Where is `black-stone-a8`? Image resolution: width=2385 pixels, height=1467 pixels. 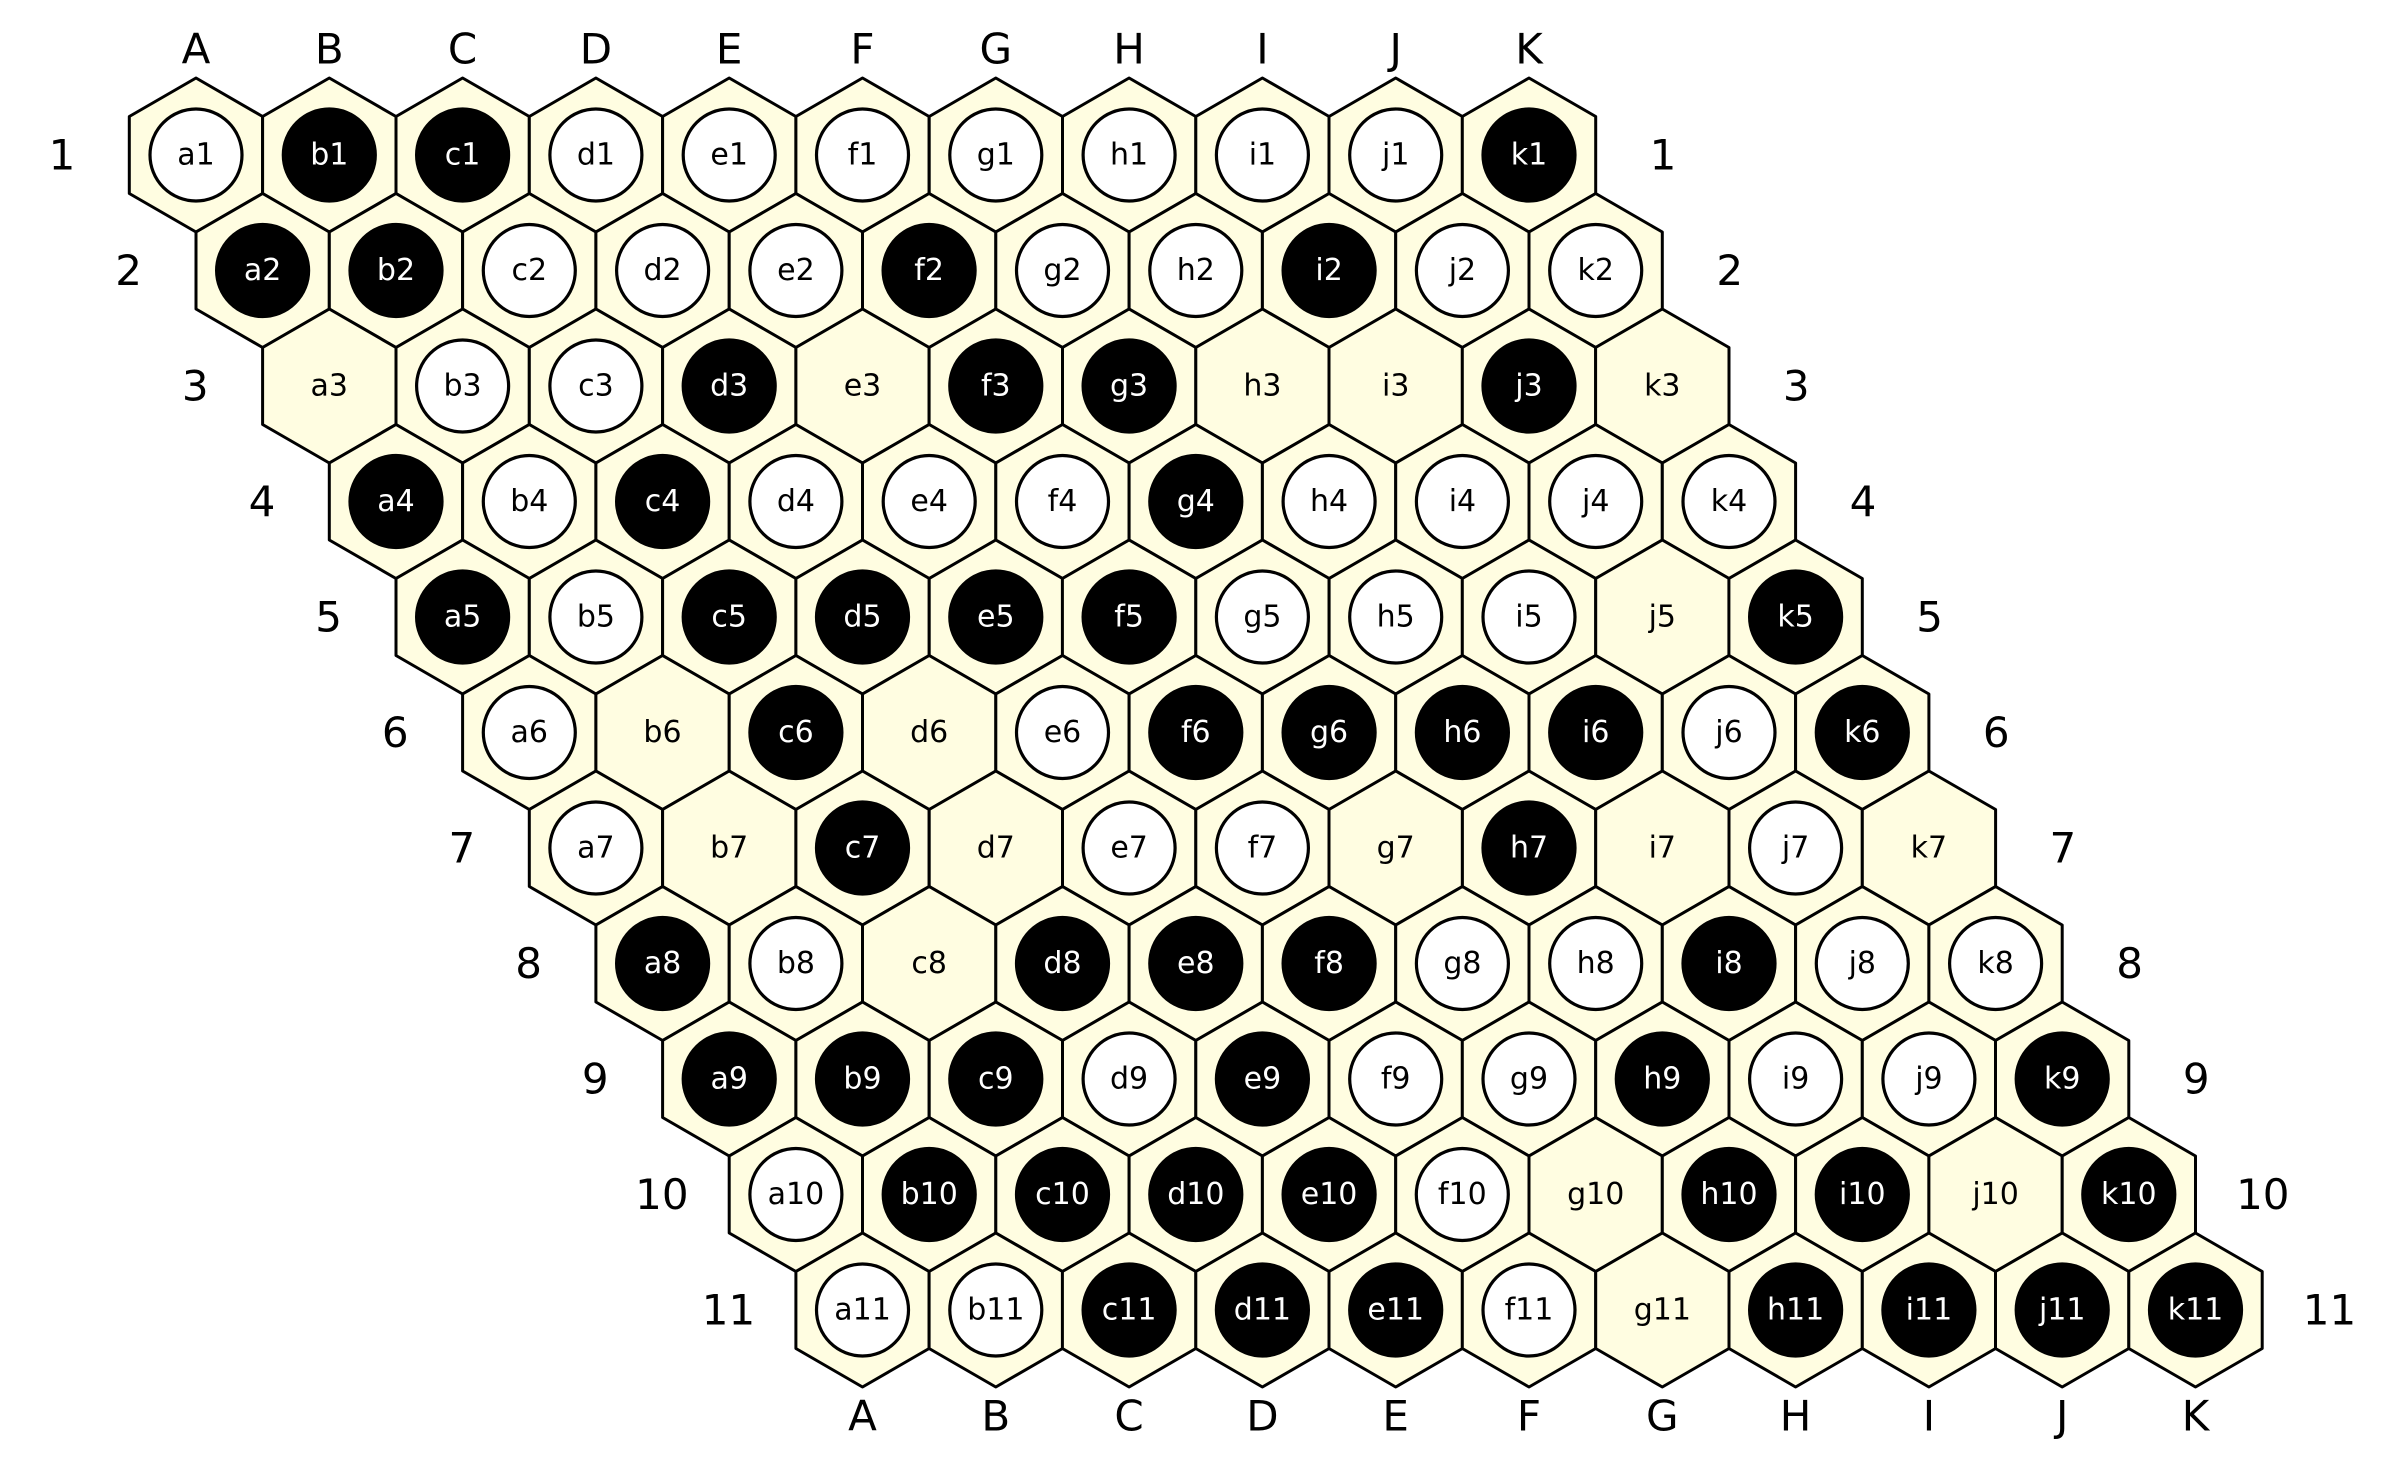
black-stone-a8 is located at coordinates (662, 963).